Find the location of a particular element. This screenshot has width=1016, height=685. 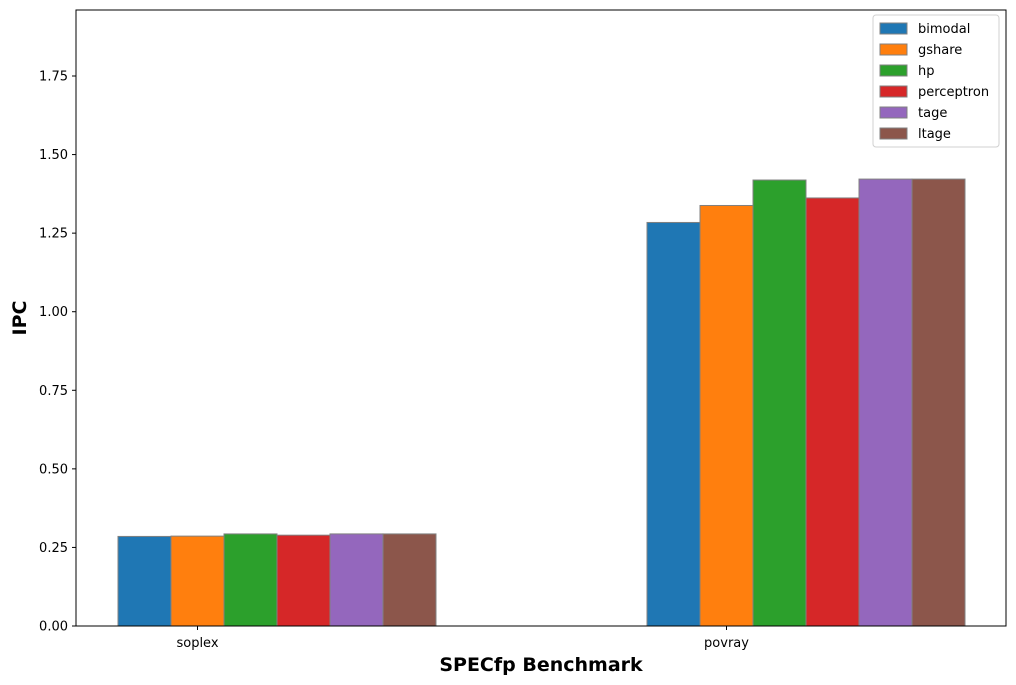

legend-swatch-tage is located at coordinates (893, 112).